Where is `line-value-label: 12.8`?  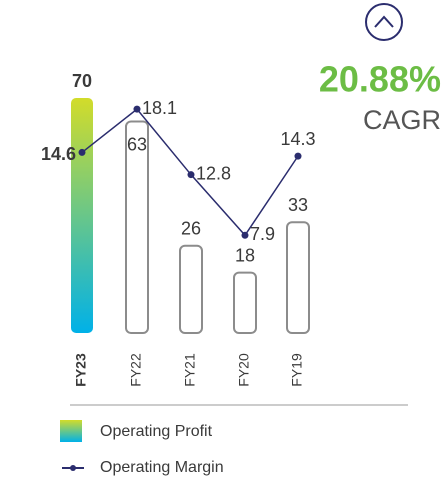 line-value-label: 12.8 is located at coordinates (213, 173).